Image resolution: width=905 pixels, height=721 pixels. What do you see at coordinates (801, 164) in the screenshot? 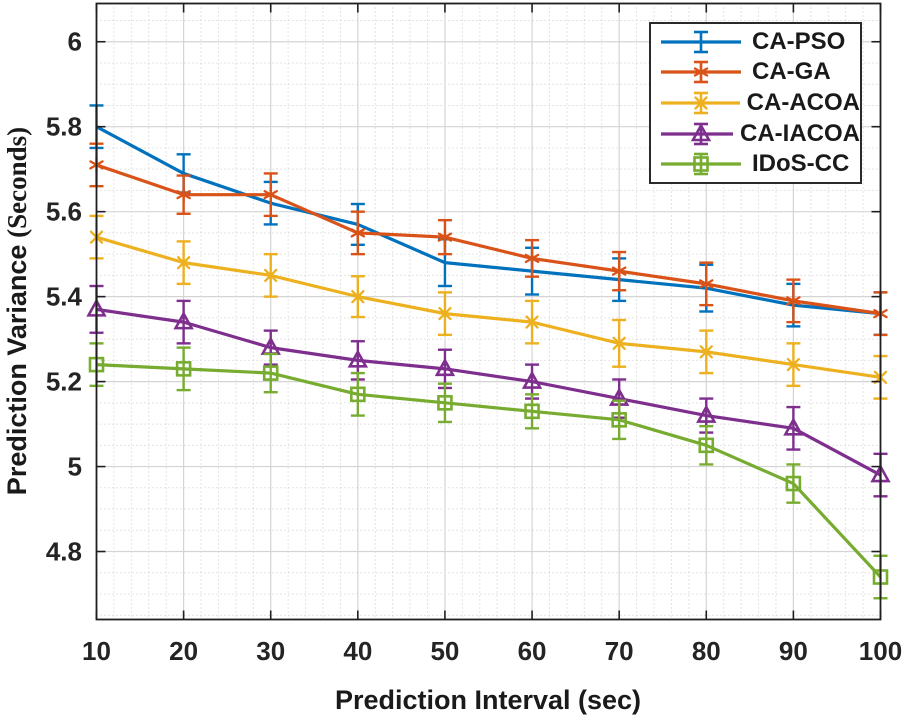
I see `legend-label: IDoS-CC` at bounding box center [801, 164].